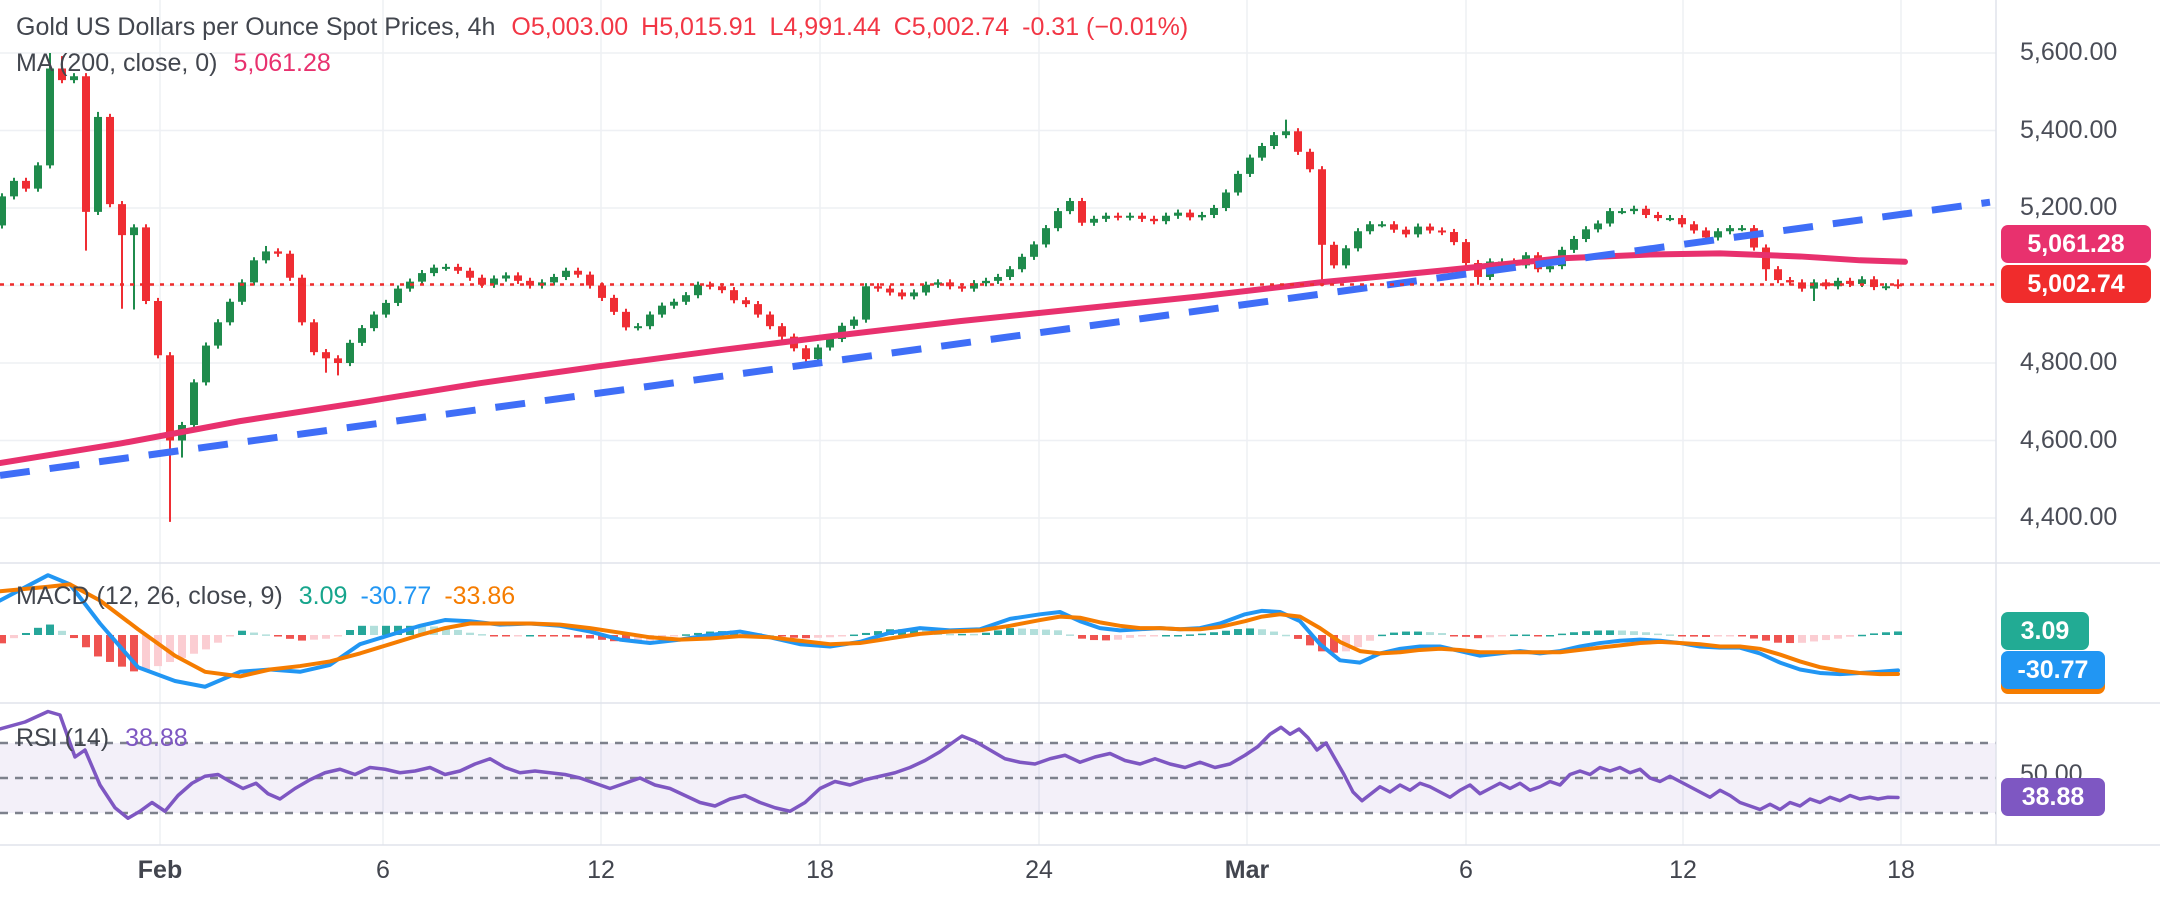 The width and height of the screenshot is (2160, 901). Describe the element at coordinates (282, 63) in the screenshot. I see `ma-value: 5,061.28` at that location.